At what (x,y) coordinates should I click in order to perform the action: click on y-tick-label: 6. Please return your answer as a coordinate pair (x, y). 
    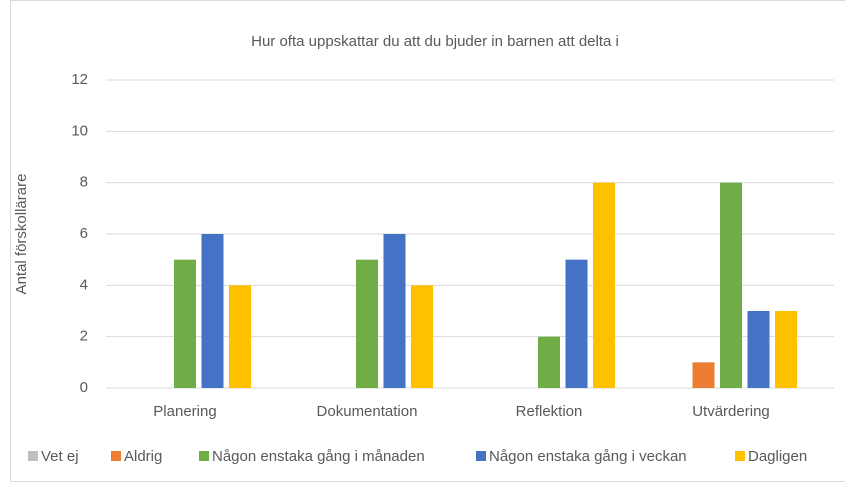
    Looking at the image, I should click on (84, 233).